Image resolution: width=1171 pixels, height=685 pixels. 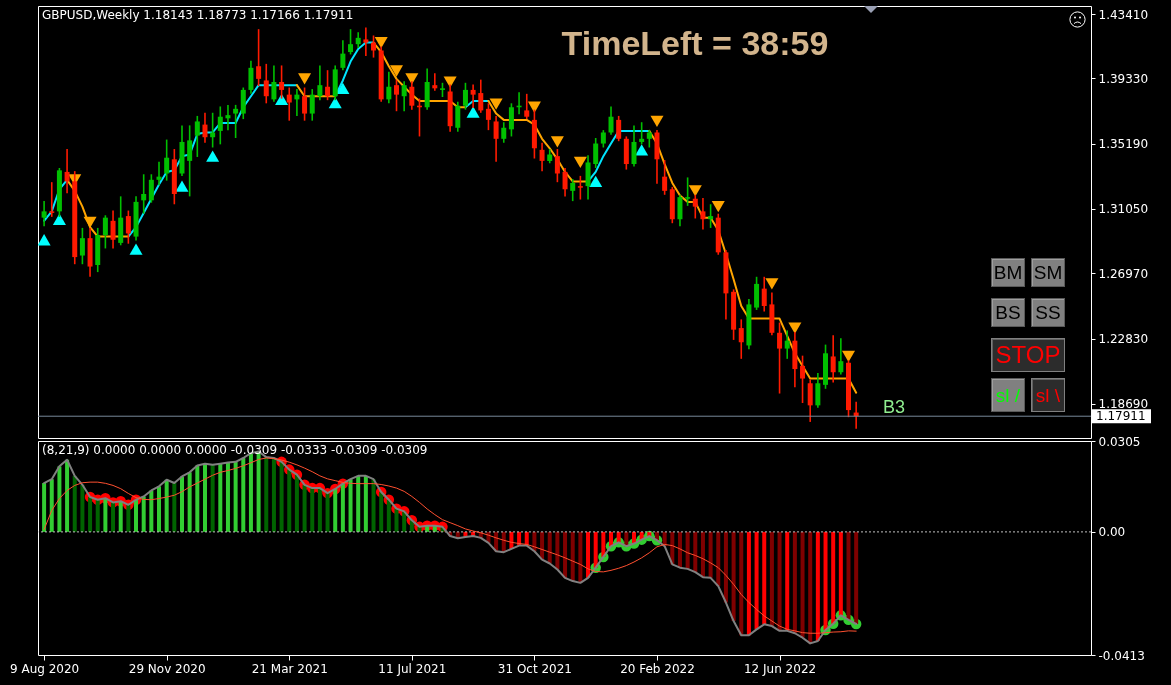 I want to click on ref-line-label: 1.17911, so click(x=1121, y=416).